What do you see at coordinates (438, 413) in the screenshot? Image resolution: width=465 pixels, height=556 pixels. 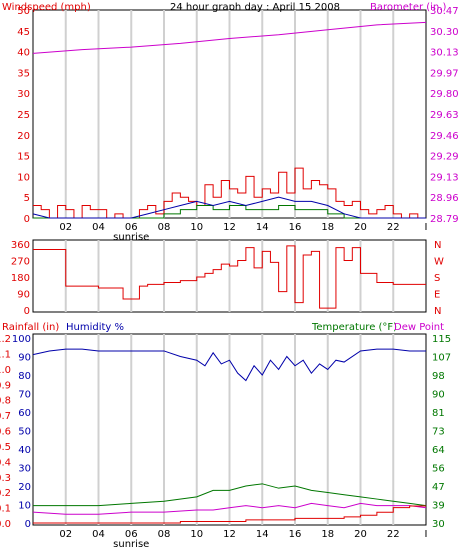 I see `temp-y-tick: 81` at bounding box center [438, 413].